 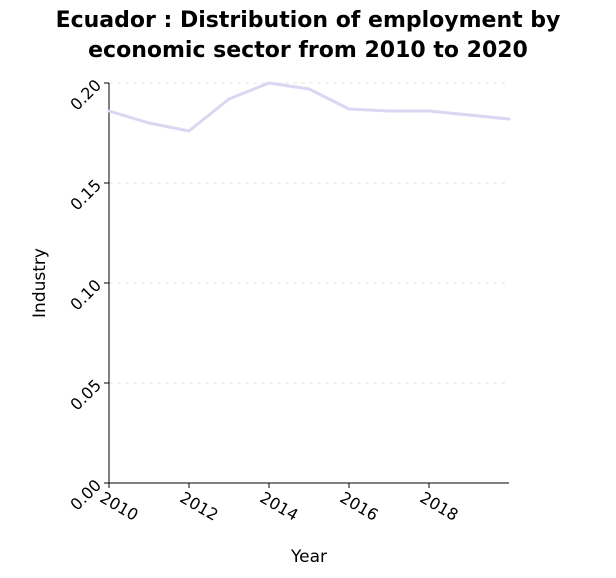 What do you see at coordinates (40, 283) in the screenshot?
I see `y-axis-label: Industry` at bounding box center [40, 283].